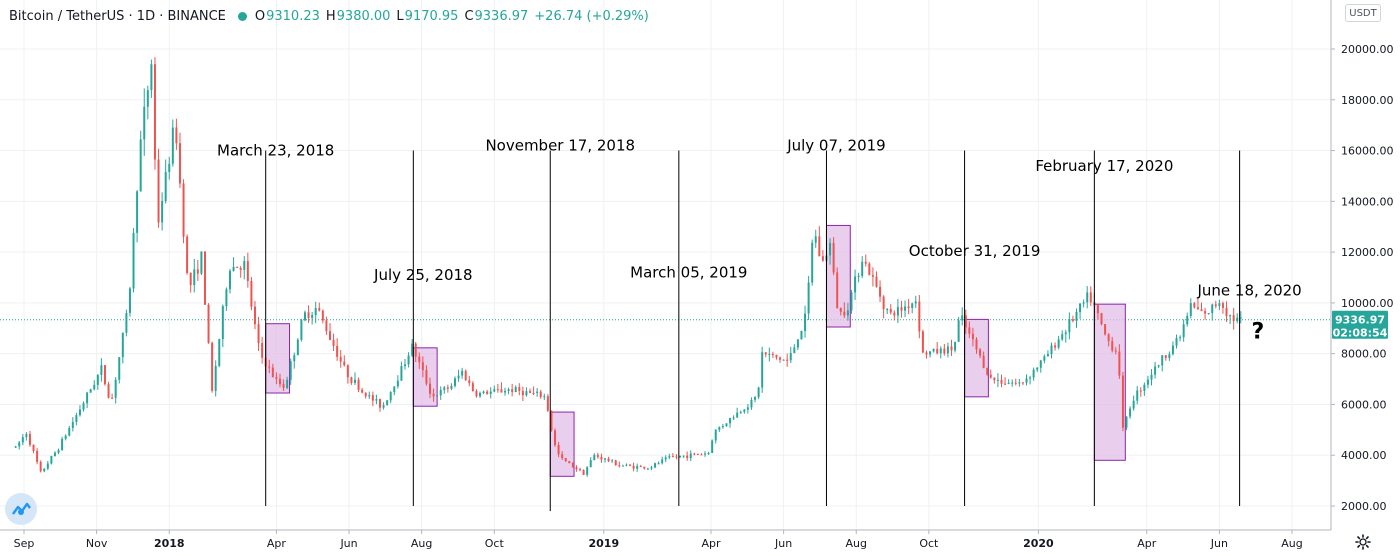 The width and height of the screenshot is (1400, 556). What do you see at coordinates (1291, 543) in the screenshot?
I see `time-tick-label: Aug` at bounding box center [1291, 543].